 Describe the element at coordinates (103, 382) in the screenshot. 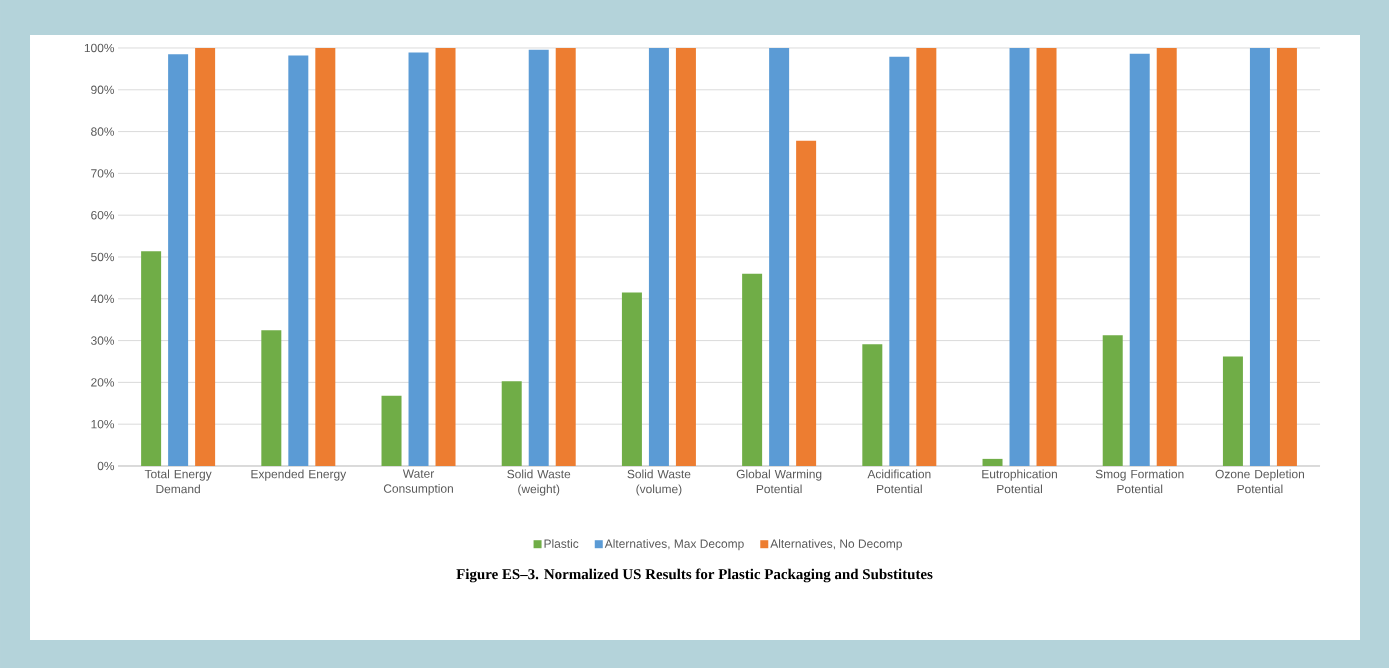

I see `y-tick-label: 20%` at that location.